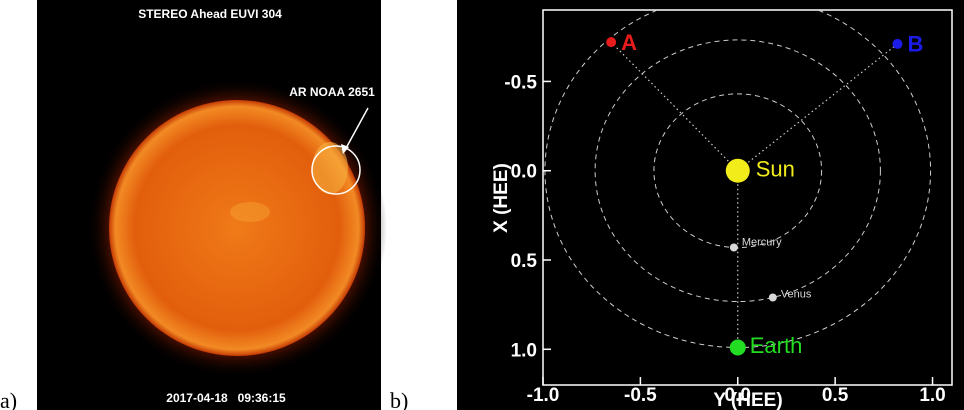 The width and height of the screenshot is (964, 410). Describe the element at coordinates (332, 92) in the screenshot. I see `annotation: AR NOAA 2651` at that location.